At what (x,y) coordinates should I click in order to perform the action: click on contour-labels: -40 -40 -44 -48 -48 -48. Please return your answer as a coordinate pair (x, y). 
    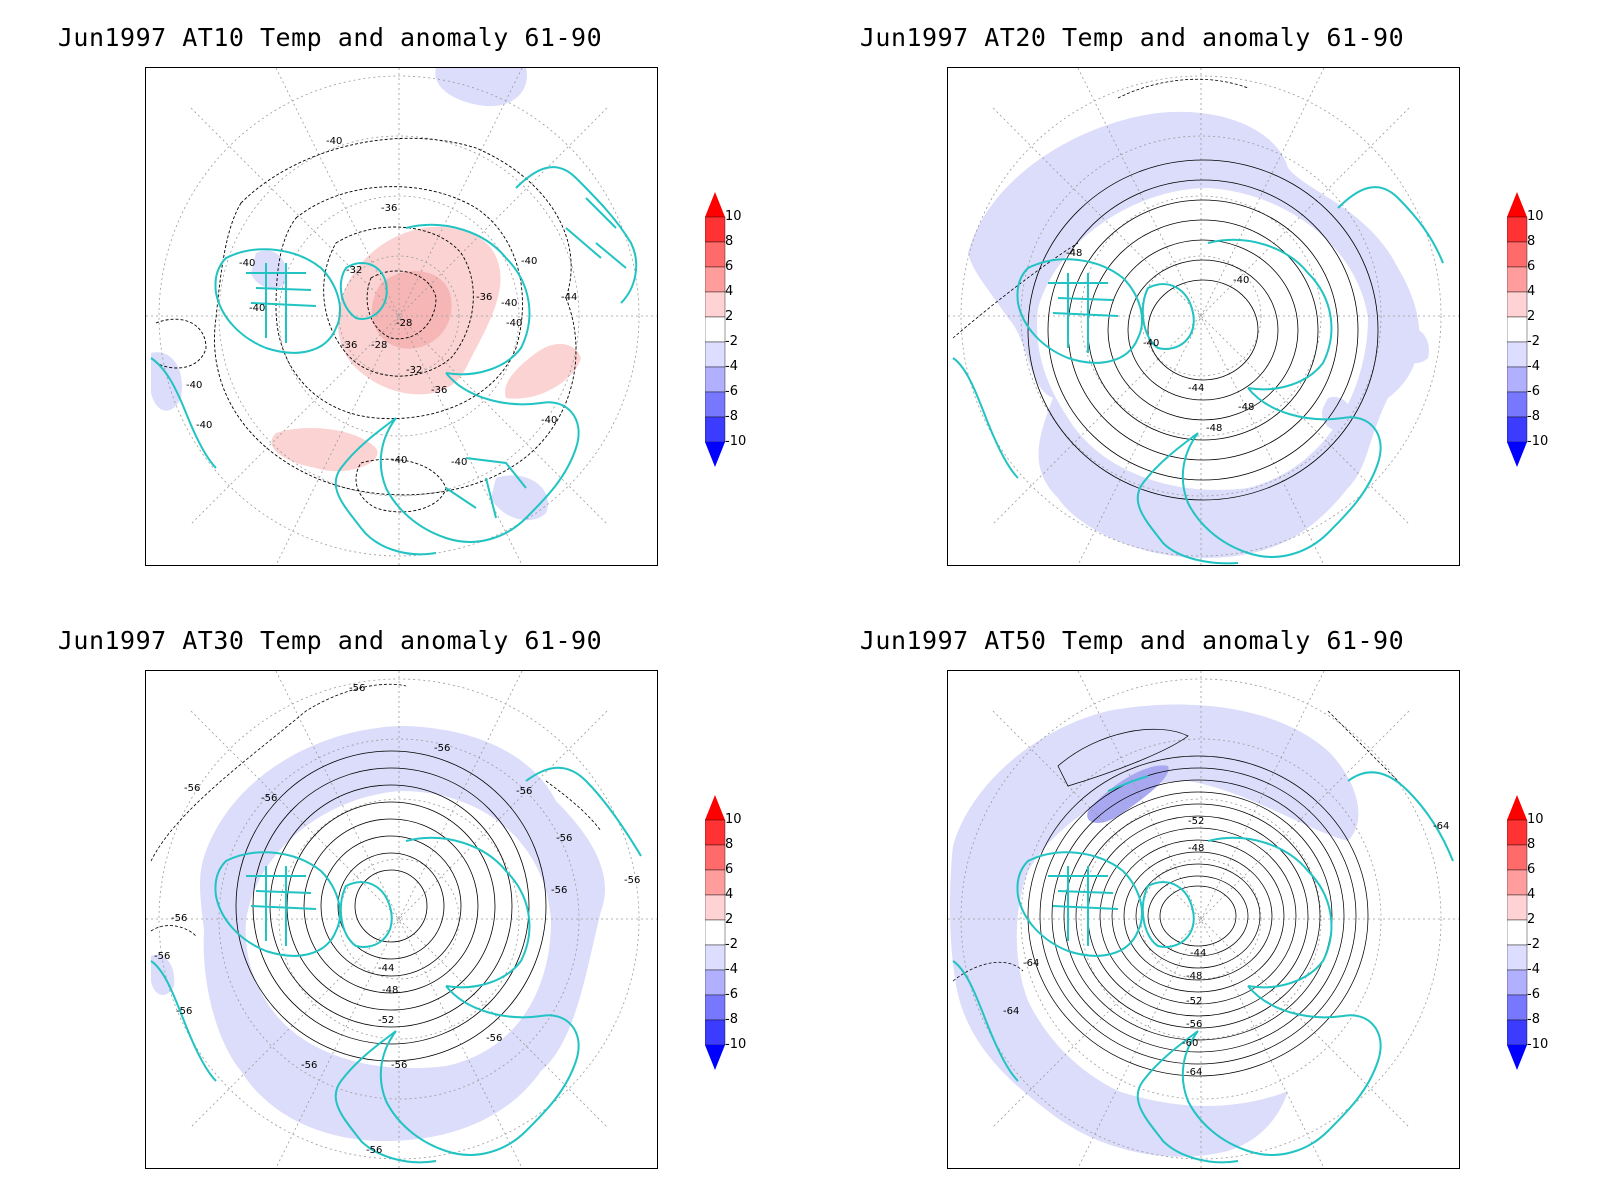
    Looking at the image, I should click on (1160, 341).